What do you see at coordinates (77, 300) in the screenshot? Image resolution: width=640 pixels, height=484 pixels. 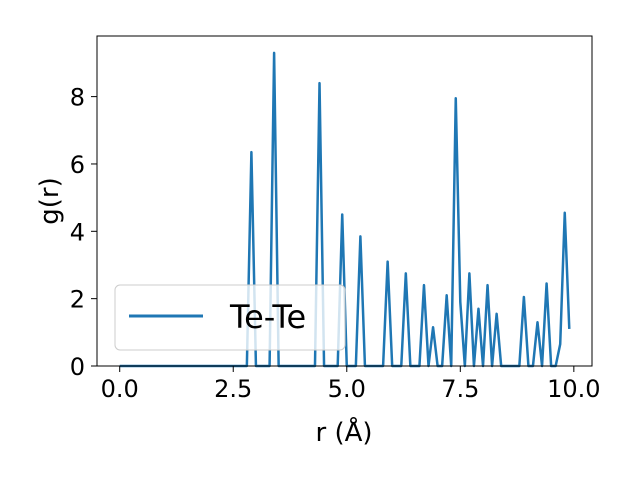 I see `y-tick-label: 2` at bounding box center [77, 300].